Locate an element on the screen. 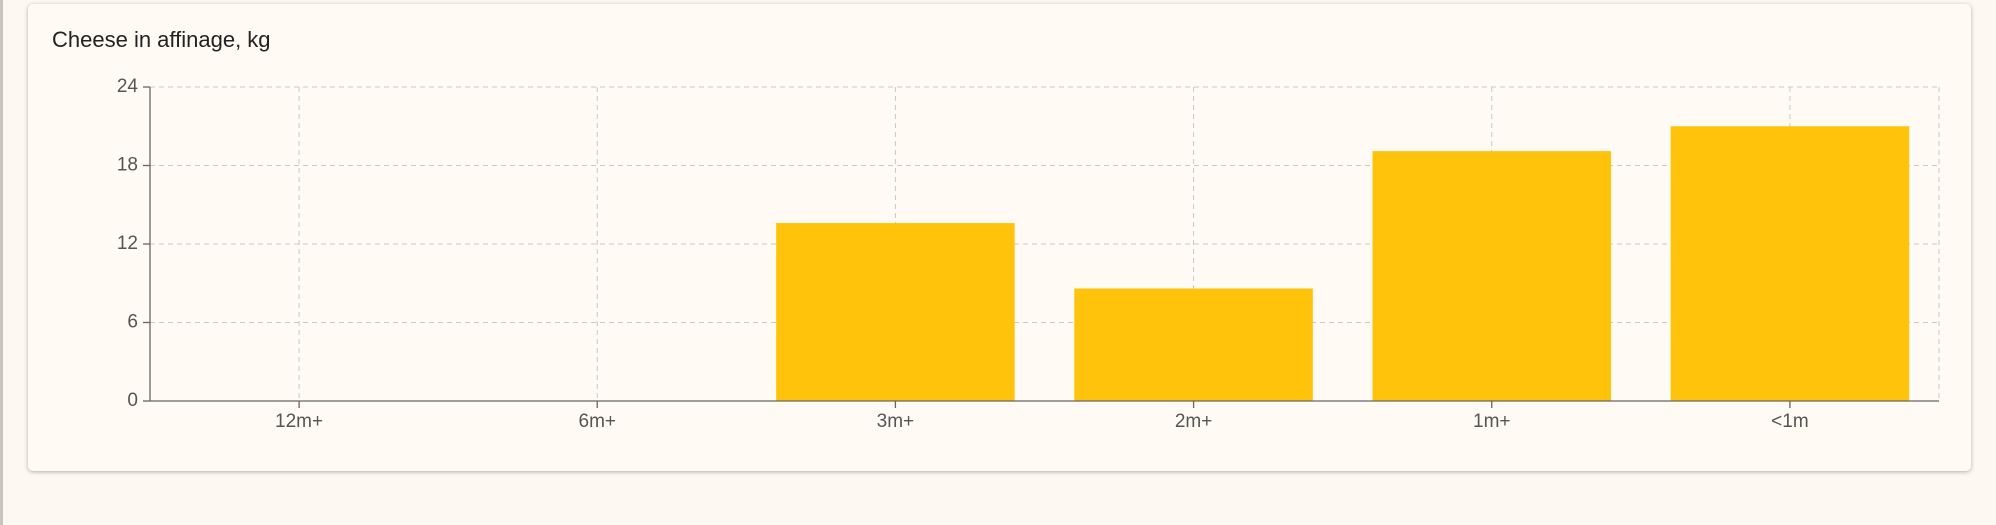  x-tick-label: 3m+ is located at coordinates (896, 421).